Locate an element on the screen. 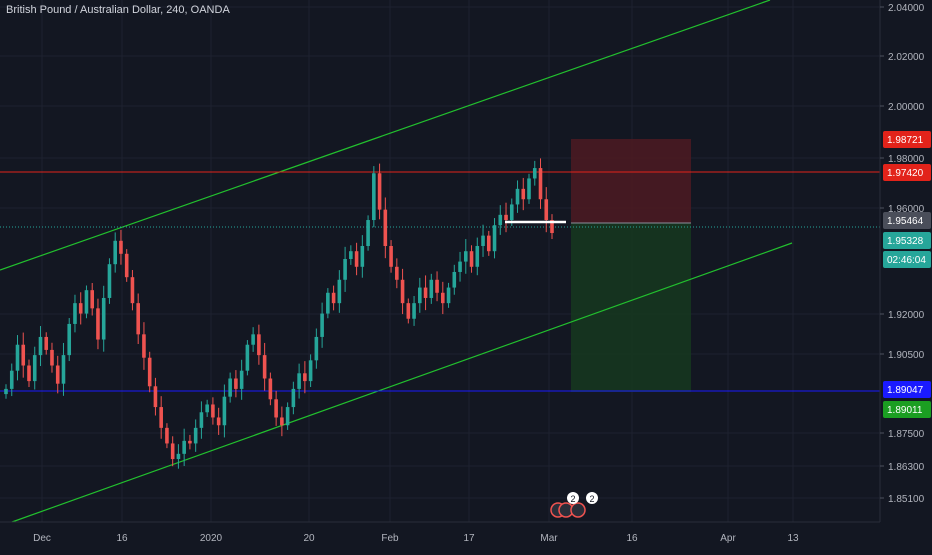 The height and width of the screenshot is (555, 932). x-tick-label: Mar is located at coordinates (549, 538).